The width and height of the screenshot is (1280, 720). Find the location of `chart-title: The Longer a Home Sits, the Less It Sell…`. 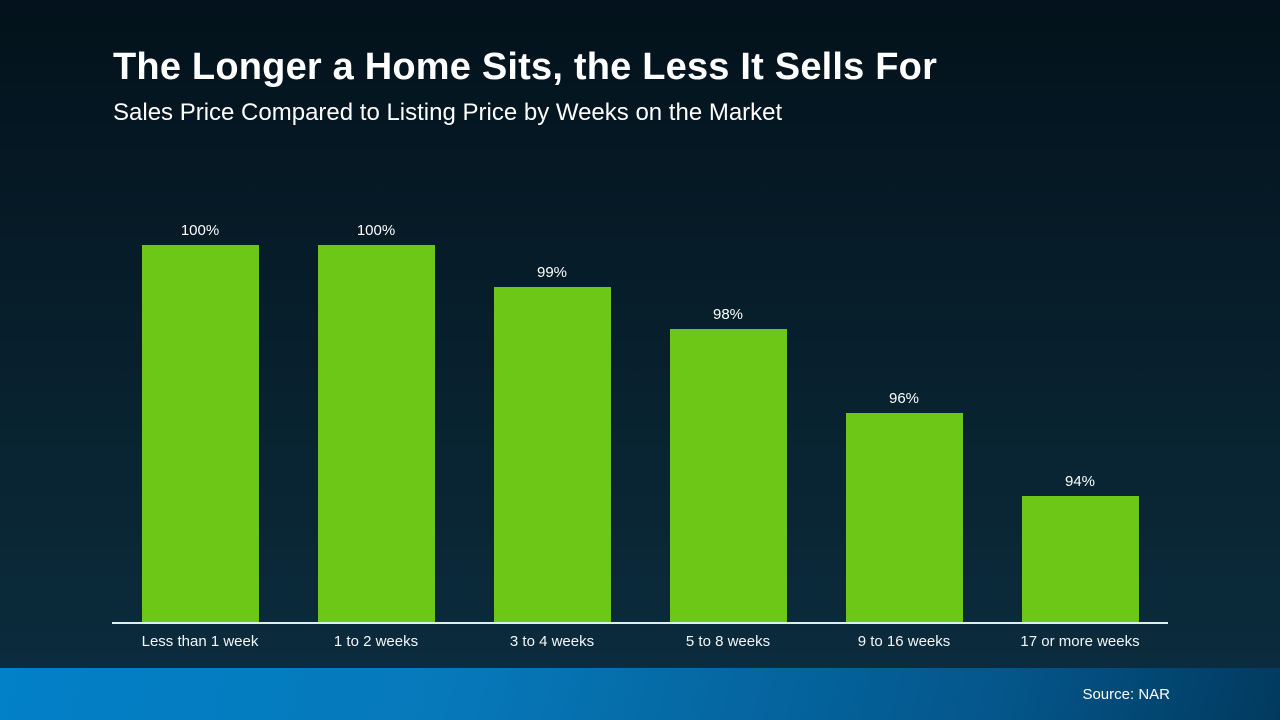

chart-title: The Longer a Home Sits, the Less It Sell… is located at coordinates (525, 67).